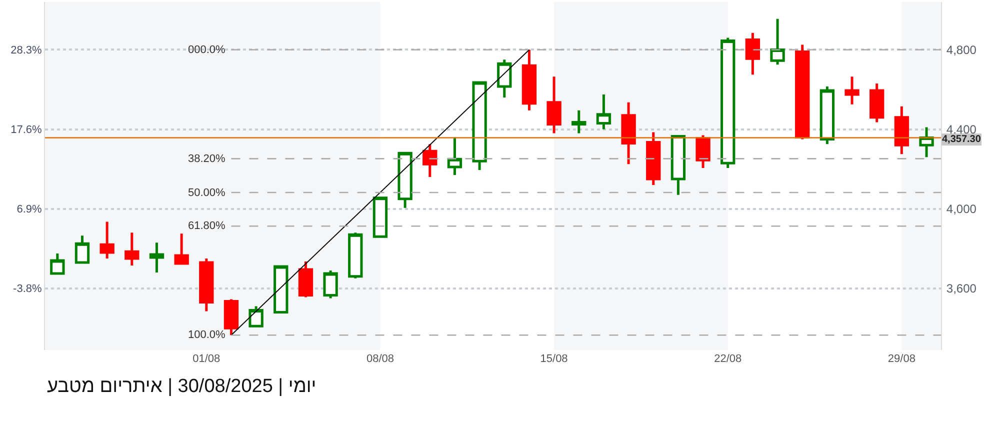  What do you see at coordinates (961, 49) in the screenshot?
I see `y-tick-label: 4,800` at bounding box center [961, 49].